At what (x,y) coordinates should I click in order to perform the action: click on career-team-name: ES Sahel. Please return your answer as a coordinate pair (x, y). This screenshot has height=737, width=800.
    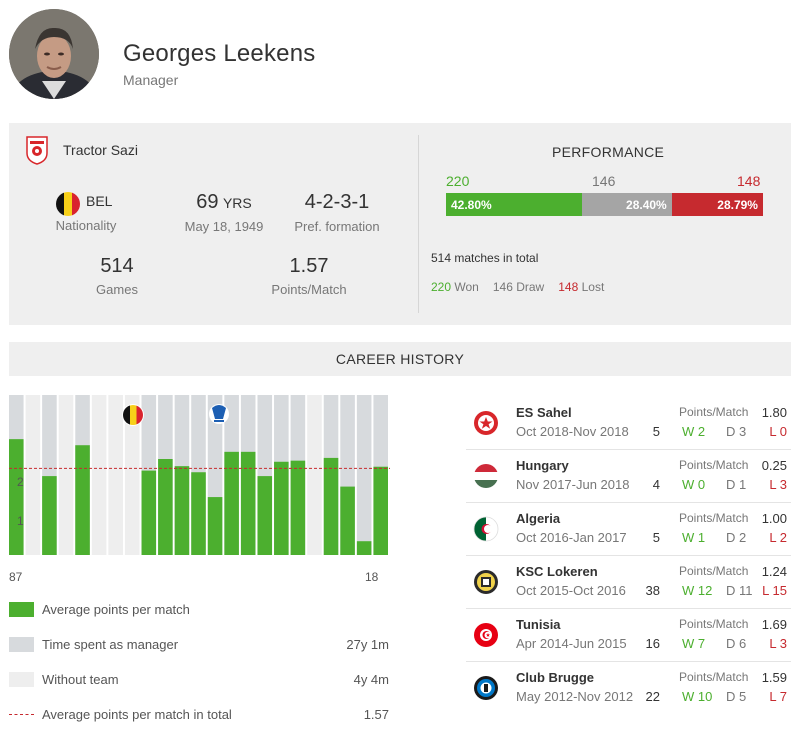
    Looking at the image, I should click on (544, 412).